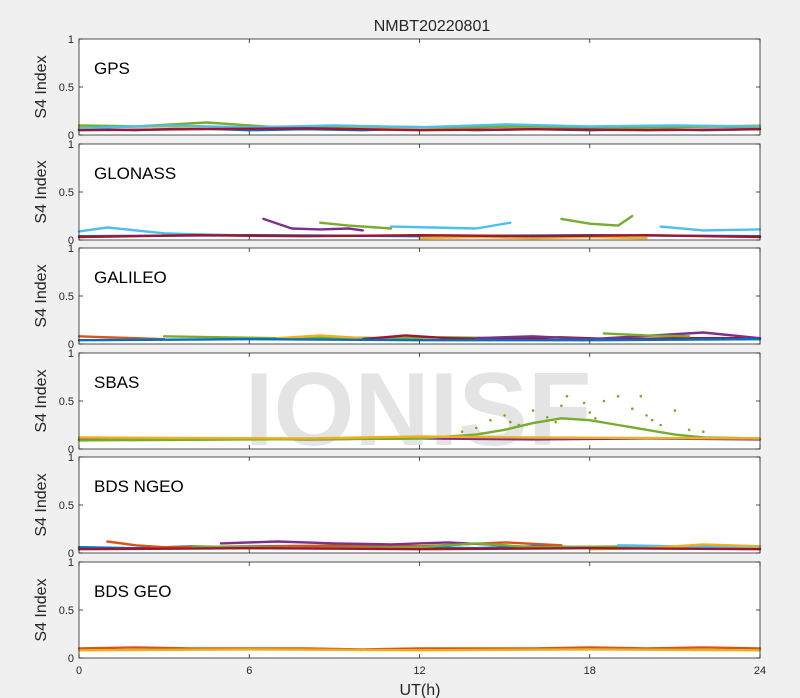  I want to click on panel-label: SBAS, so click(116, 382).